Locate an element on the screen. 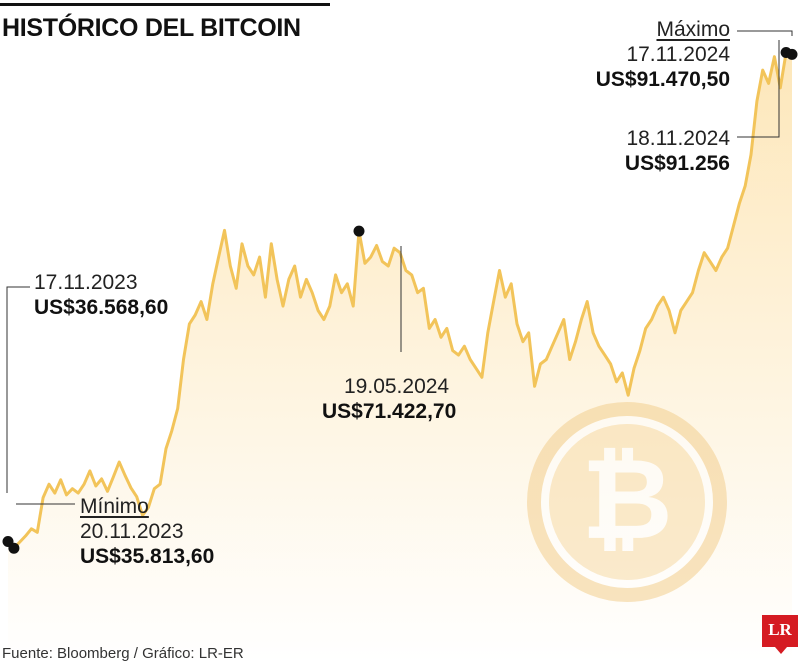 The height and width of the screenshot is (662, 800). mid-value: US$71.422,70 is located at coordinates (389, 411).